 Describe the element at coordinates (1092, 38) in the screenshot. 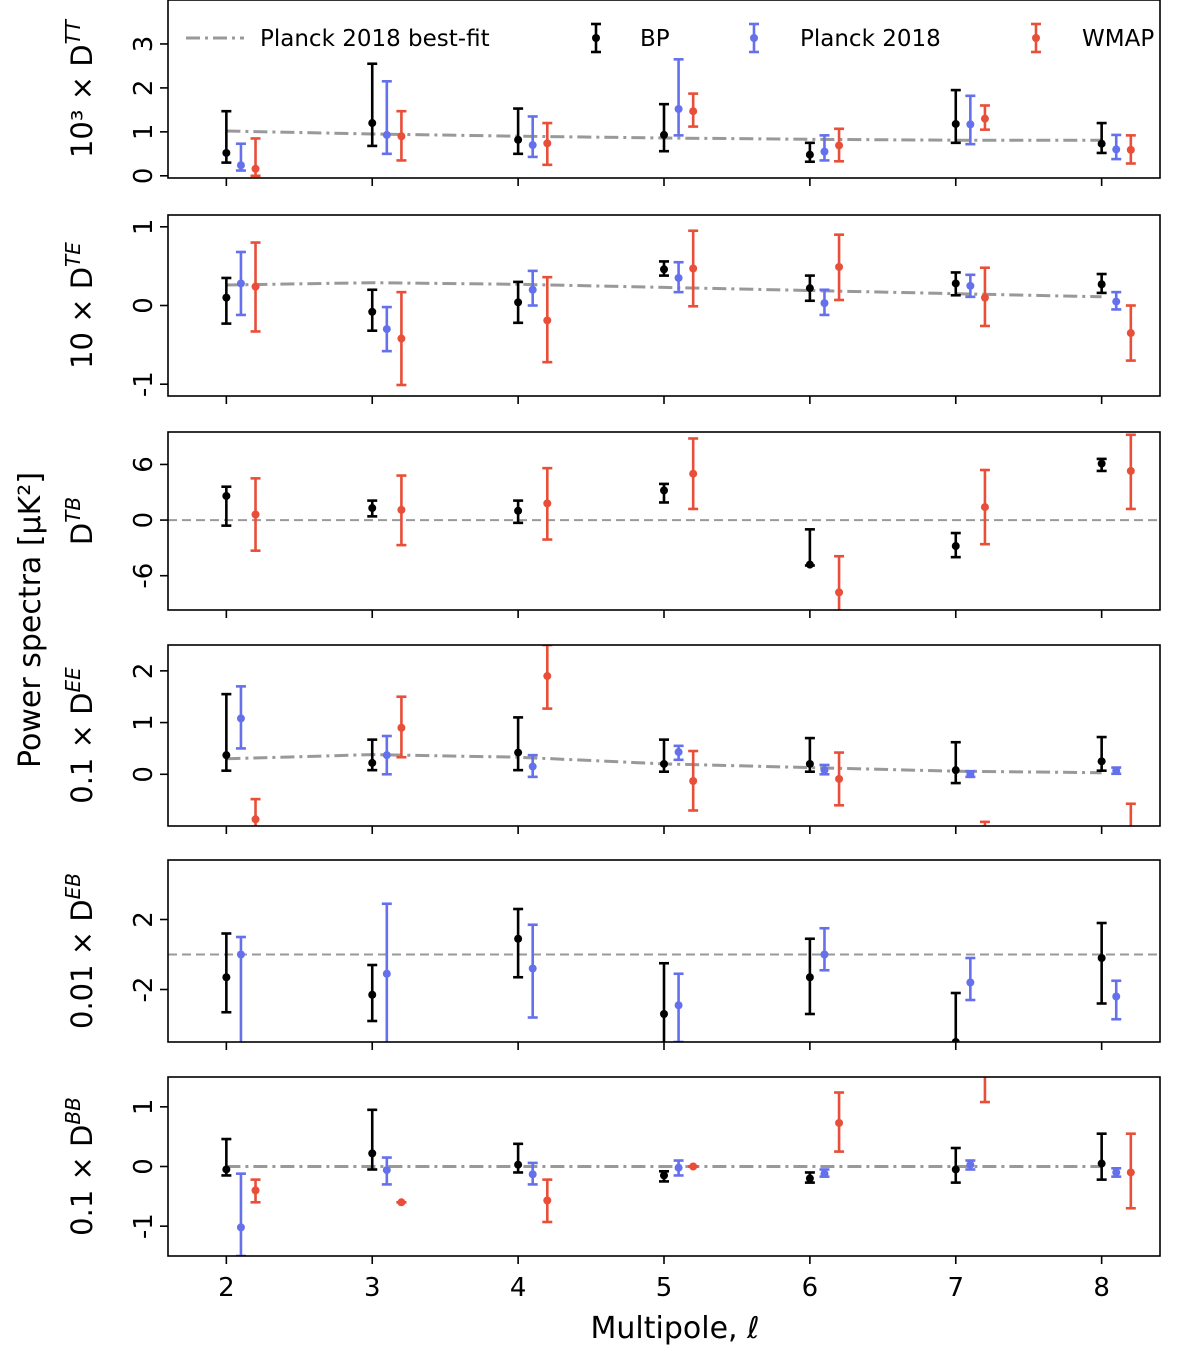

I see `legend-entry: WMAP` at that location.